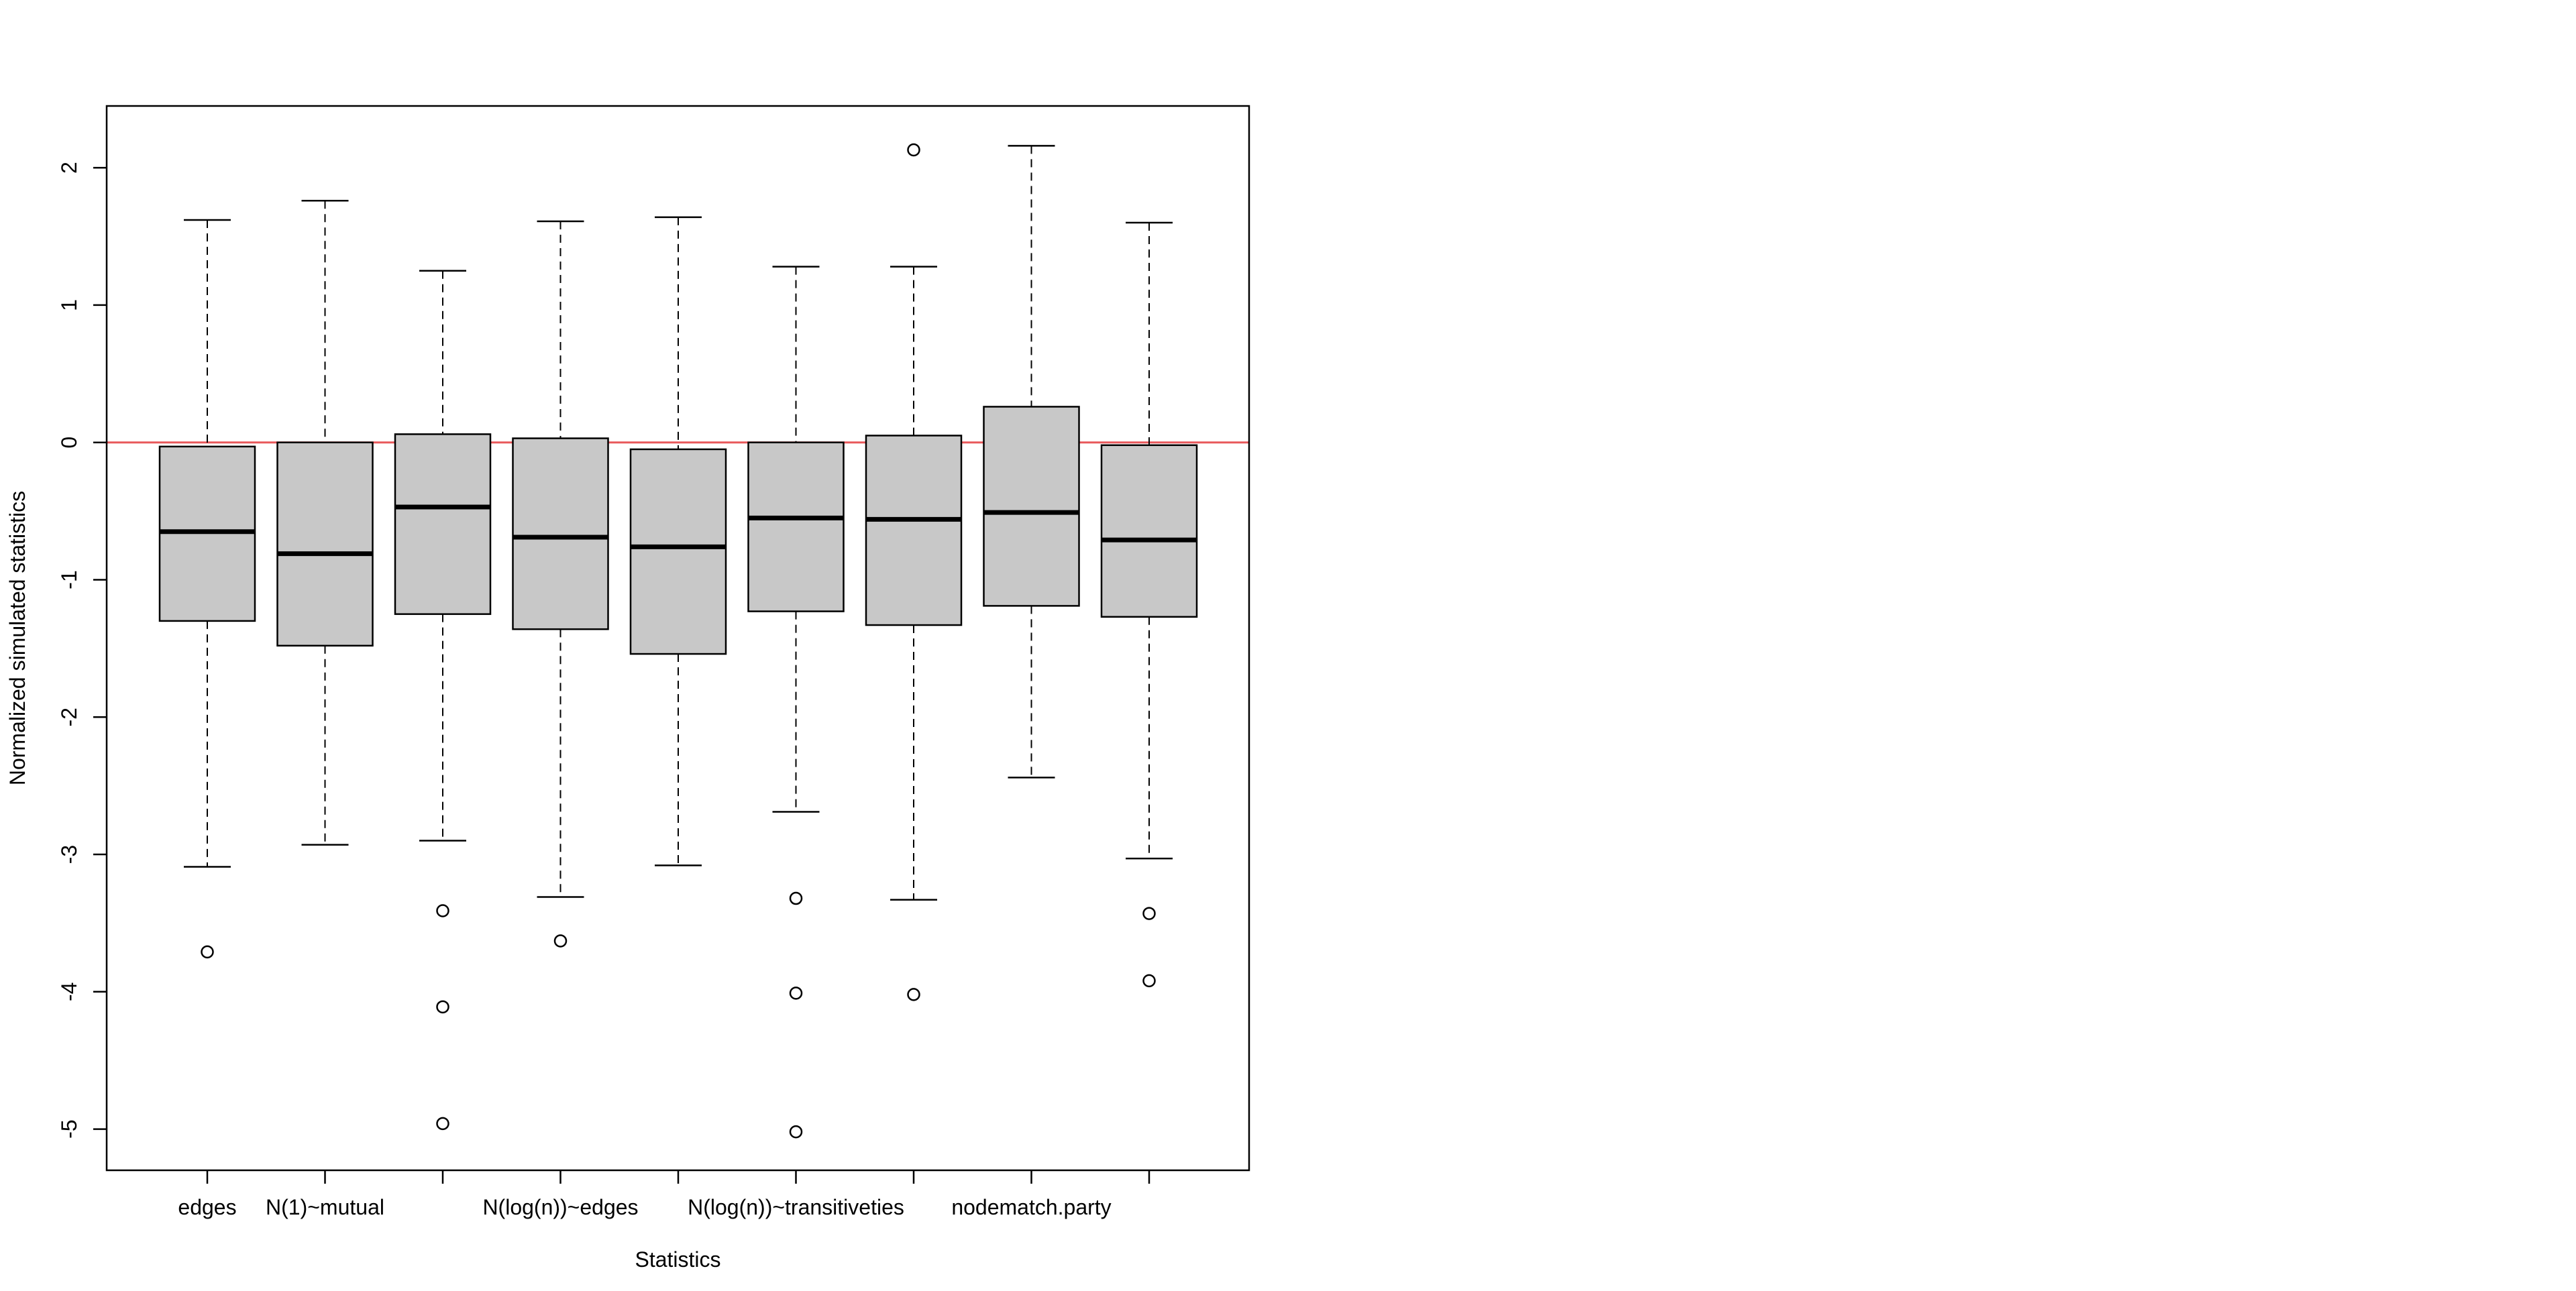 The height and width of the screenshot is (1291, 2576). What do you see at coordinates (17, 638) in the screenshot?
I see `y-axis-title: Normalized simulated statistics` at bounding box center [17, 638].